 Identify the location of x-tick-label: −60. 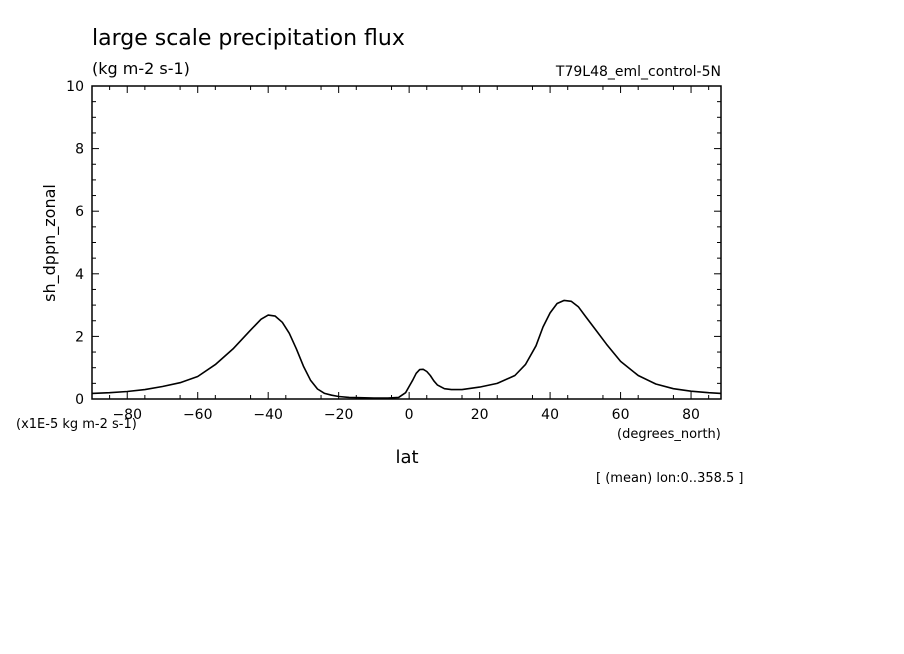
(198, 415).